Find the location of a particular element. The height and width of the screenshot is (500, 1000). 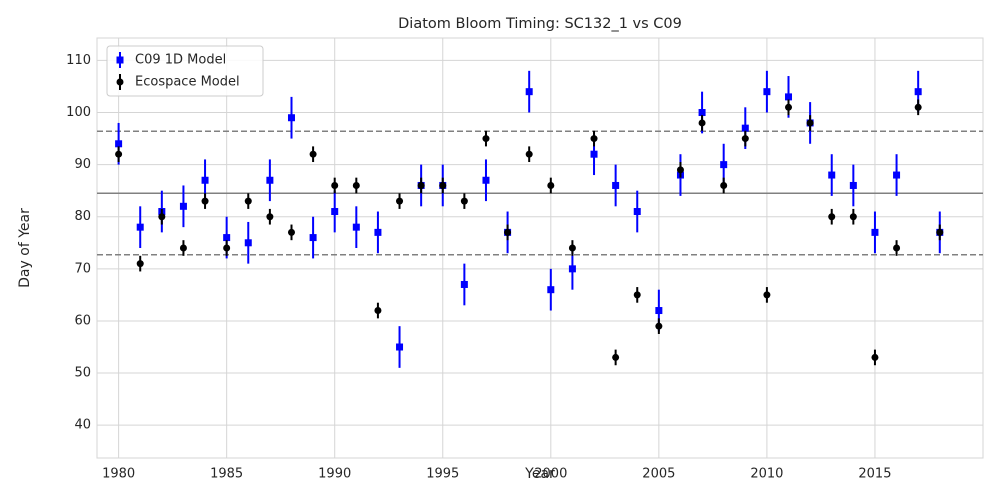

legend-frame is located at coordinates (185, 71).